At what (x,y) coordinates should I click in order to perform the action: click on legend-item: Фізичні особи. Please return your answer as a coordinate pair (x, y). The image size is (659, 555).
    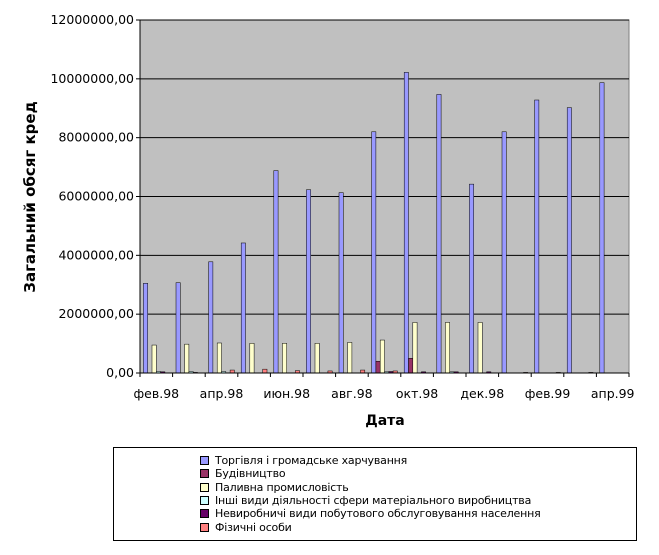
    Looking at the image, I should click on (246, 527).